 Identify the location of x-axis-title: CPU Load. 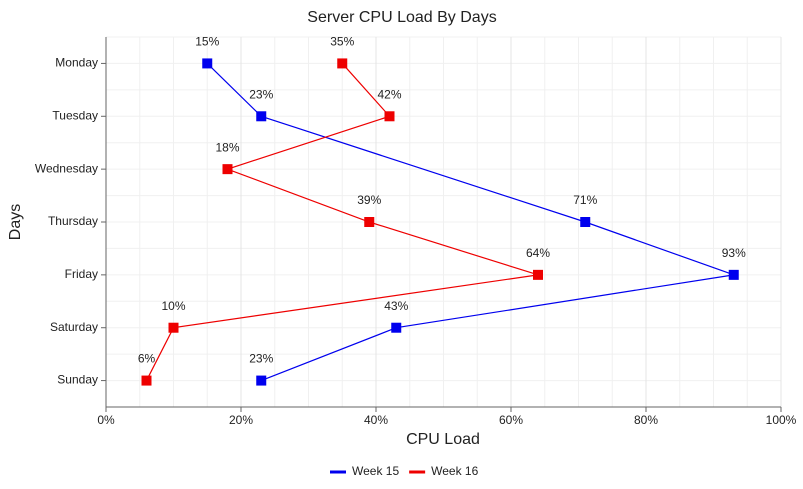
(443, 439).